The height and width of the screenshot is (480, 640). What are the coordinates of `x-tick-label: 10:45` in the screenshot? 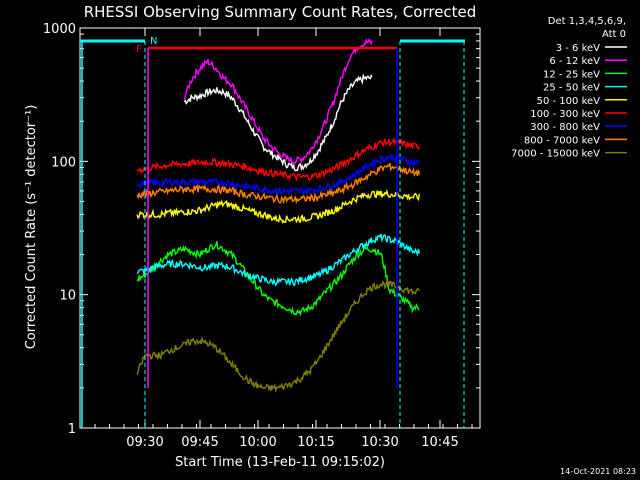 It's located at (439, 442).